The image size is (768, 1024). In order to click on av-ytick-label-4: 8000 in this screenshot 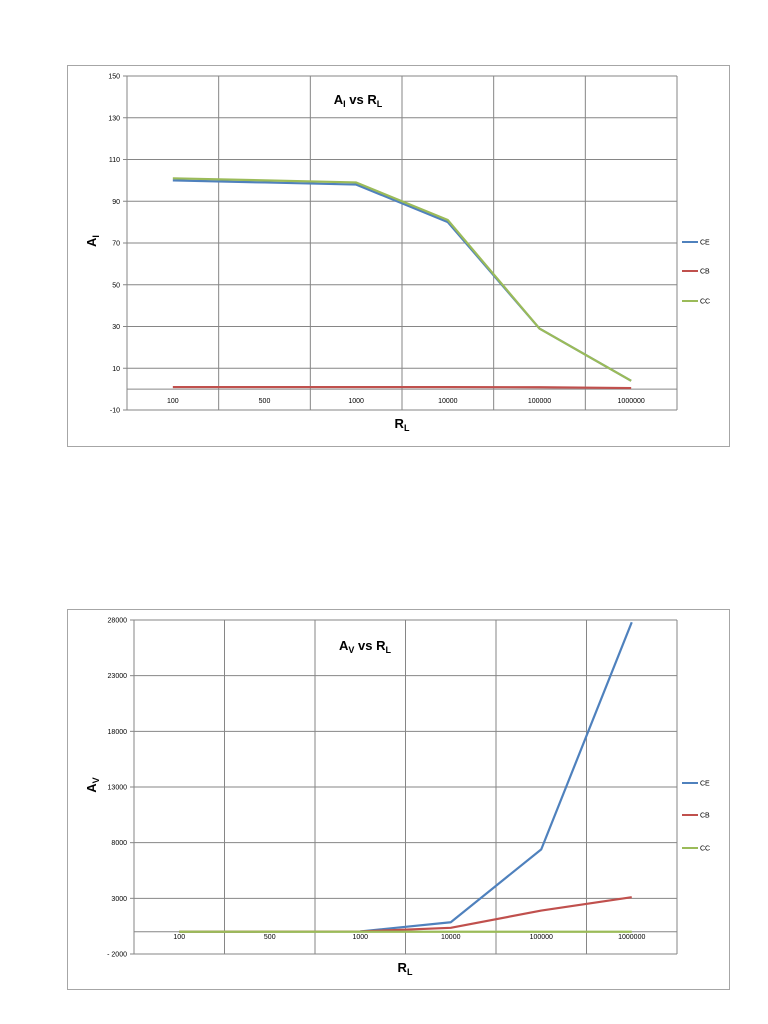, I will do `click(119, 843)`.